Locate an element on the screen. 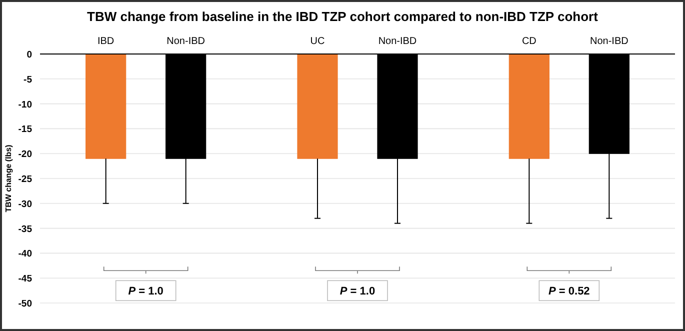  y-tick-label: -20 is located at coordinates (25, 154).